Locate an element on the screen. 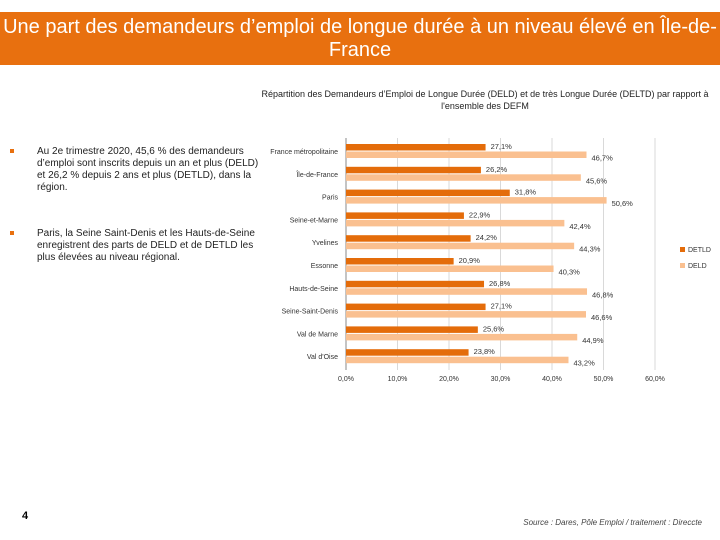 The width and height of the screenshot is (720, 540). category-label: Hauts-de-Seine is located at coordinates (313, 289).